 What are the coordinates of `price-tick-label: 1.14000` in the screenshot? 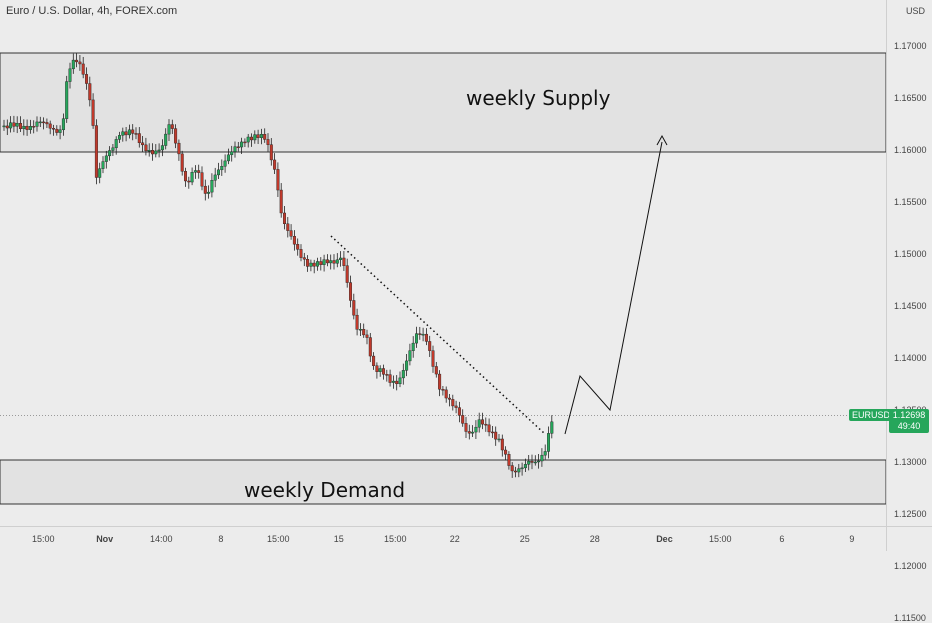 It's located at (910, 358).